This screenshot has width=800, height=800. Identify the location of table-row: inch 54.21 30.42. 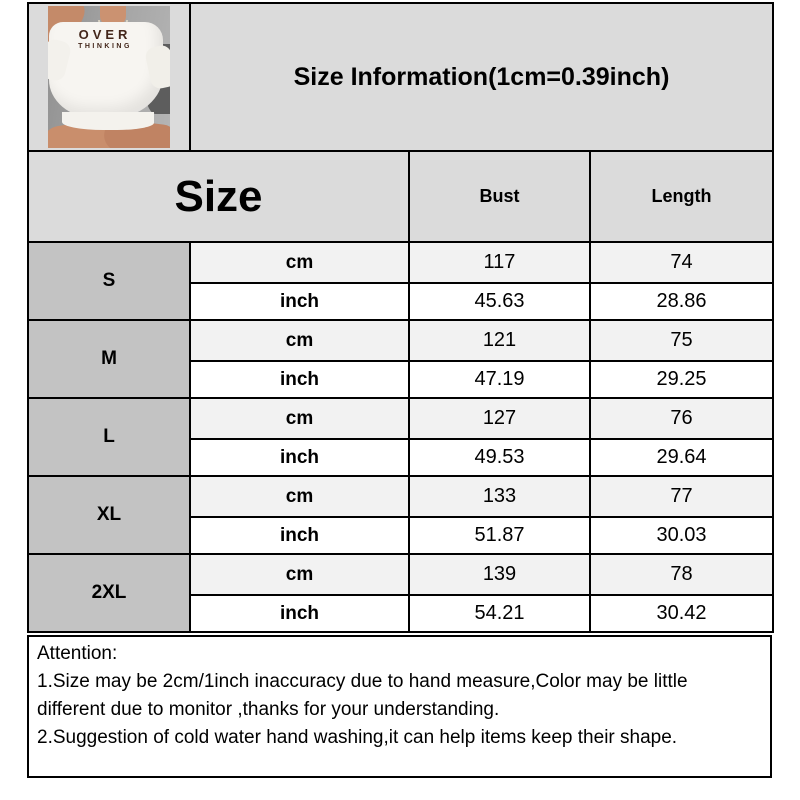
(401, 613).